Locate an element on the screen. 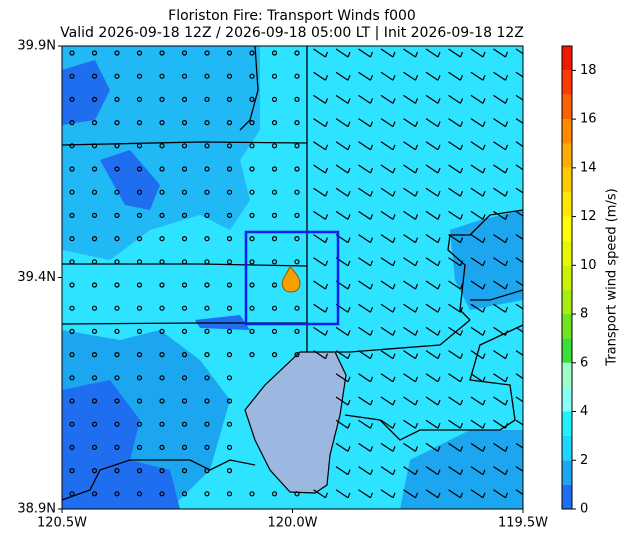  colorbar-segment is located at coordinates (567, 82).